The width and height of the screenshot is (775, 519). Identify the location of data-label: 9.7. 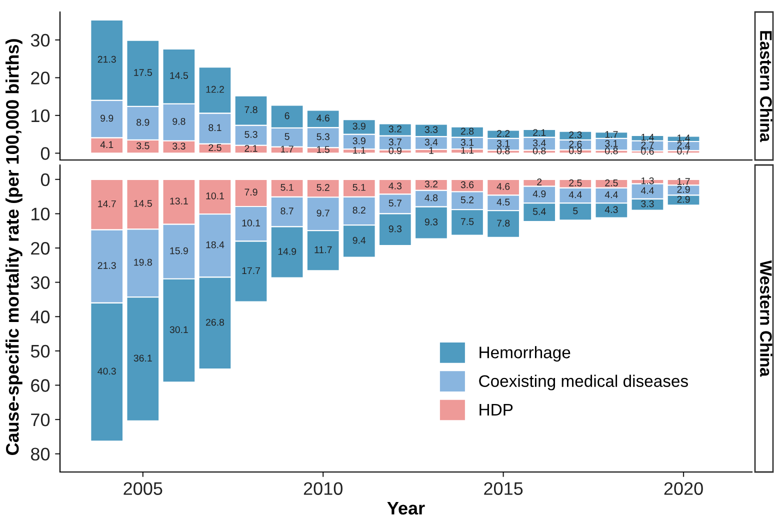
(323, 213).